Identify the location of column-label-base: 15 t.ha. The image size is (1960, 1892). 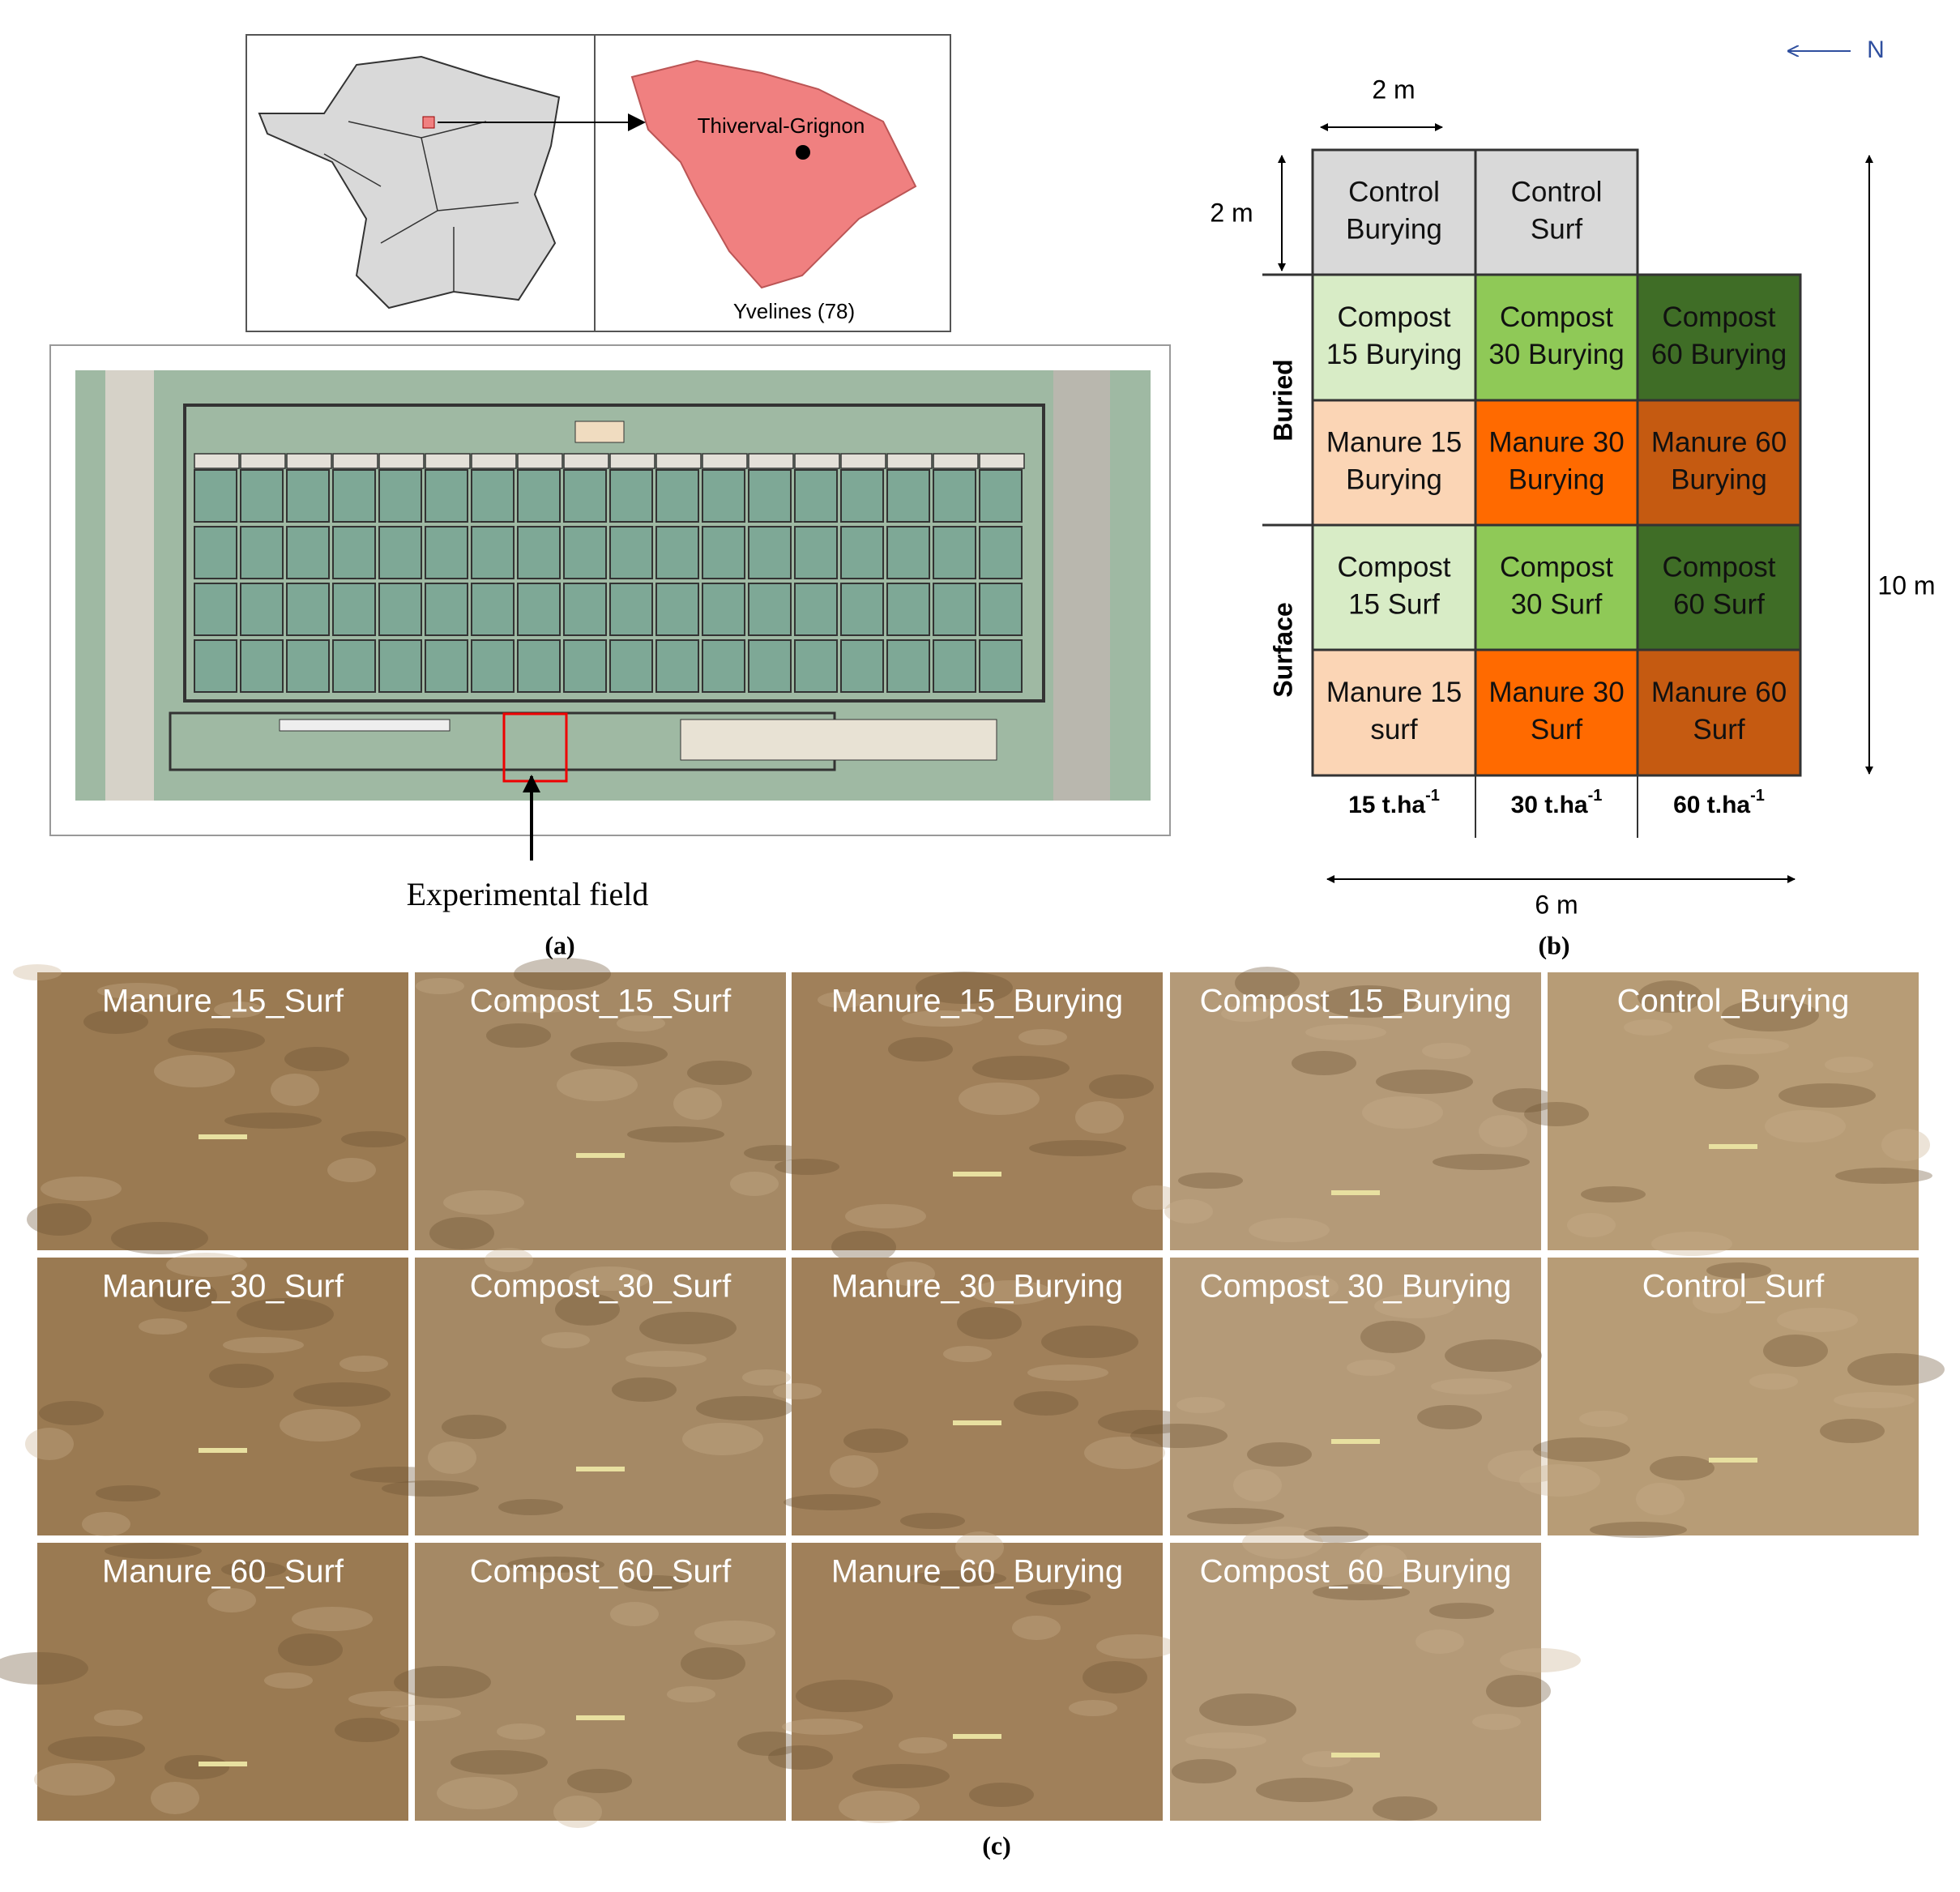
(1386, 805).